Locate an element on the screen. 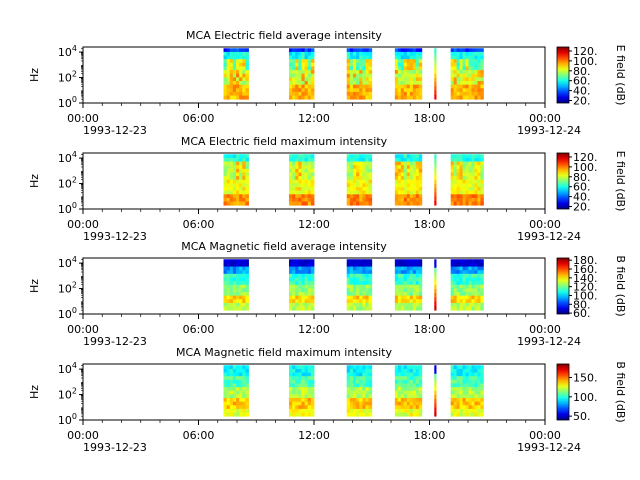  colorbar-tick-label: 180. is located at coordinates (585, 260).